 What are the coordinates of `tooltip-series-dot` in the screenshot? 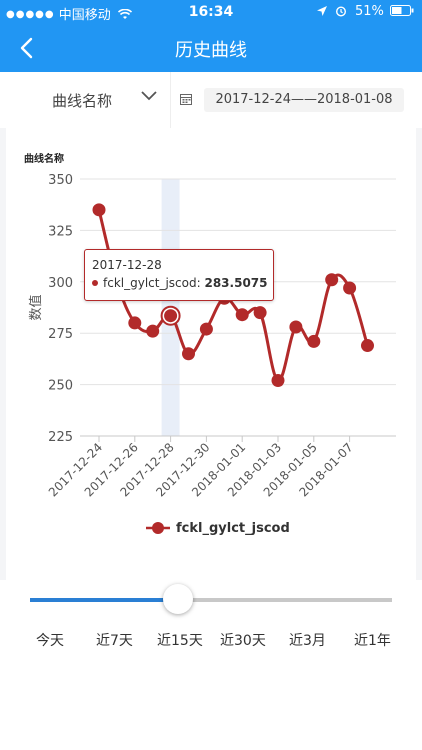 It's located at (95, 283).